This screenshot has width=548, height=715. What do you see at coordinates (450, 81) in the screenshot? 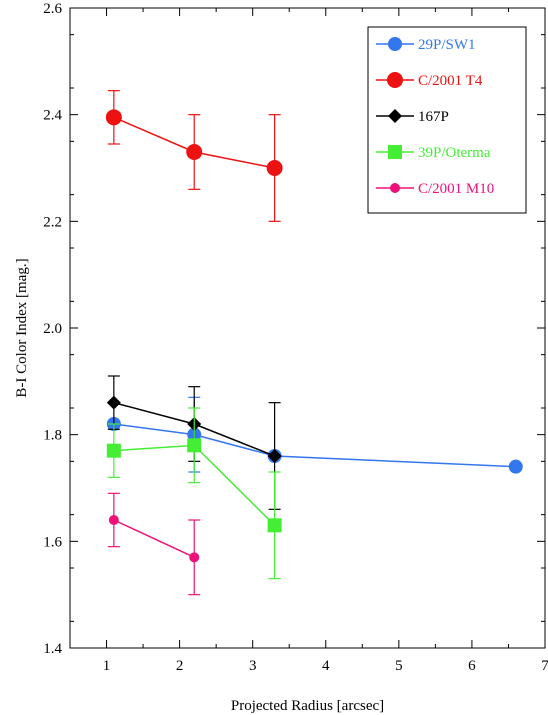
I see `legend-label: C/2001 T4` at bounding box center [450, 81].